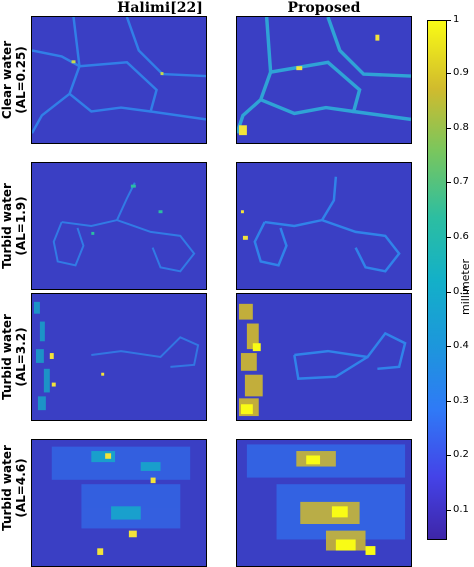 The width and height of the screenshot is (474, 567). Describe the element at coordinates (324, 8) in the screenshot. I see `column-title-proposed: Proposed` at that location.